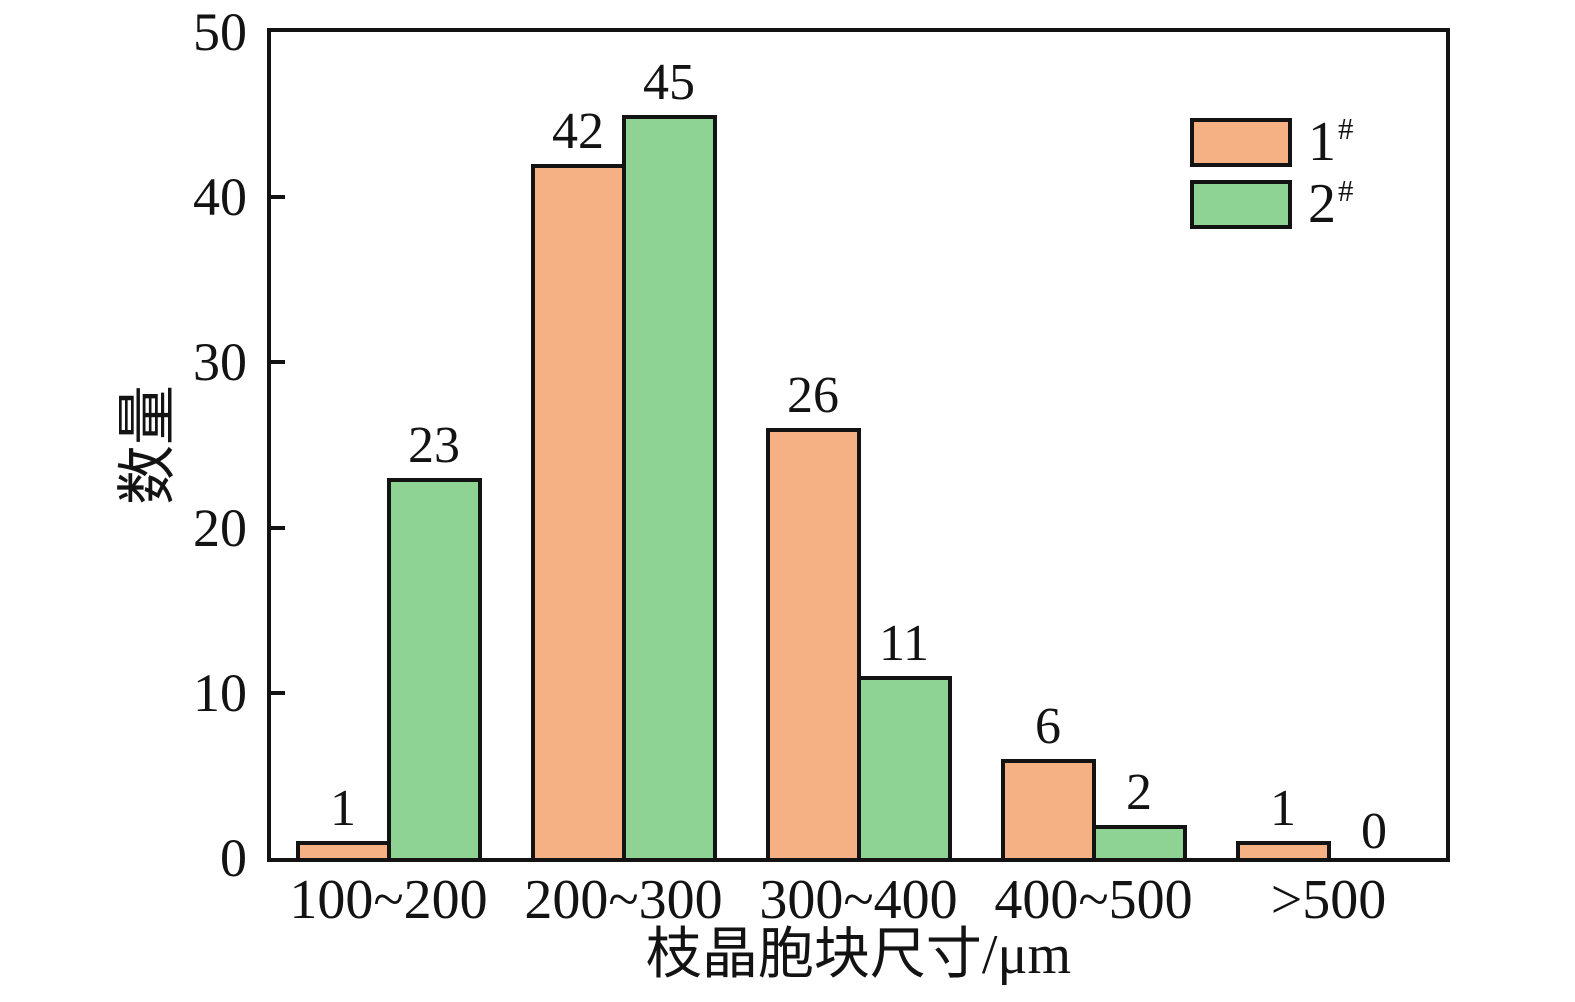 The height and width of the screenshot is (1002, 1575). What do you see at coordinates (434, 668) in the screenshot?
I see `bar-series2-cat1` at bounding box center [434, 668].